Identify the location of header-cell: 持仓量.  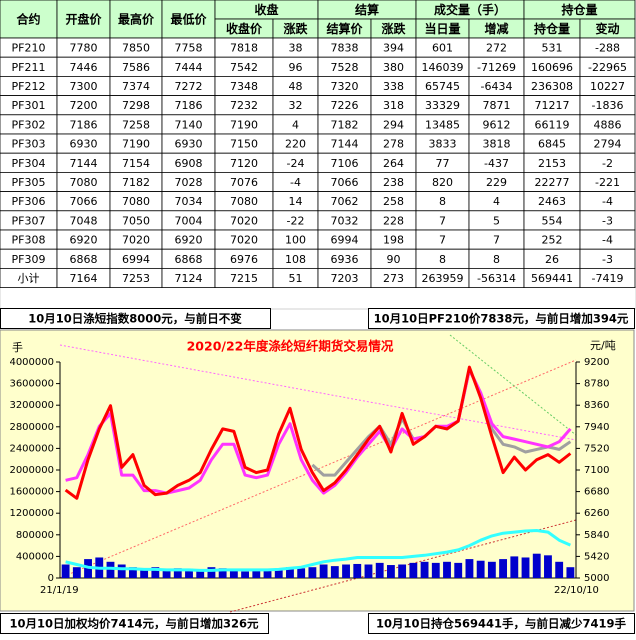
(552, 28).